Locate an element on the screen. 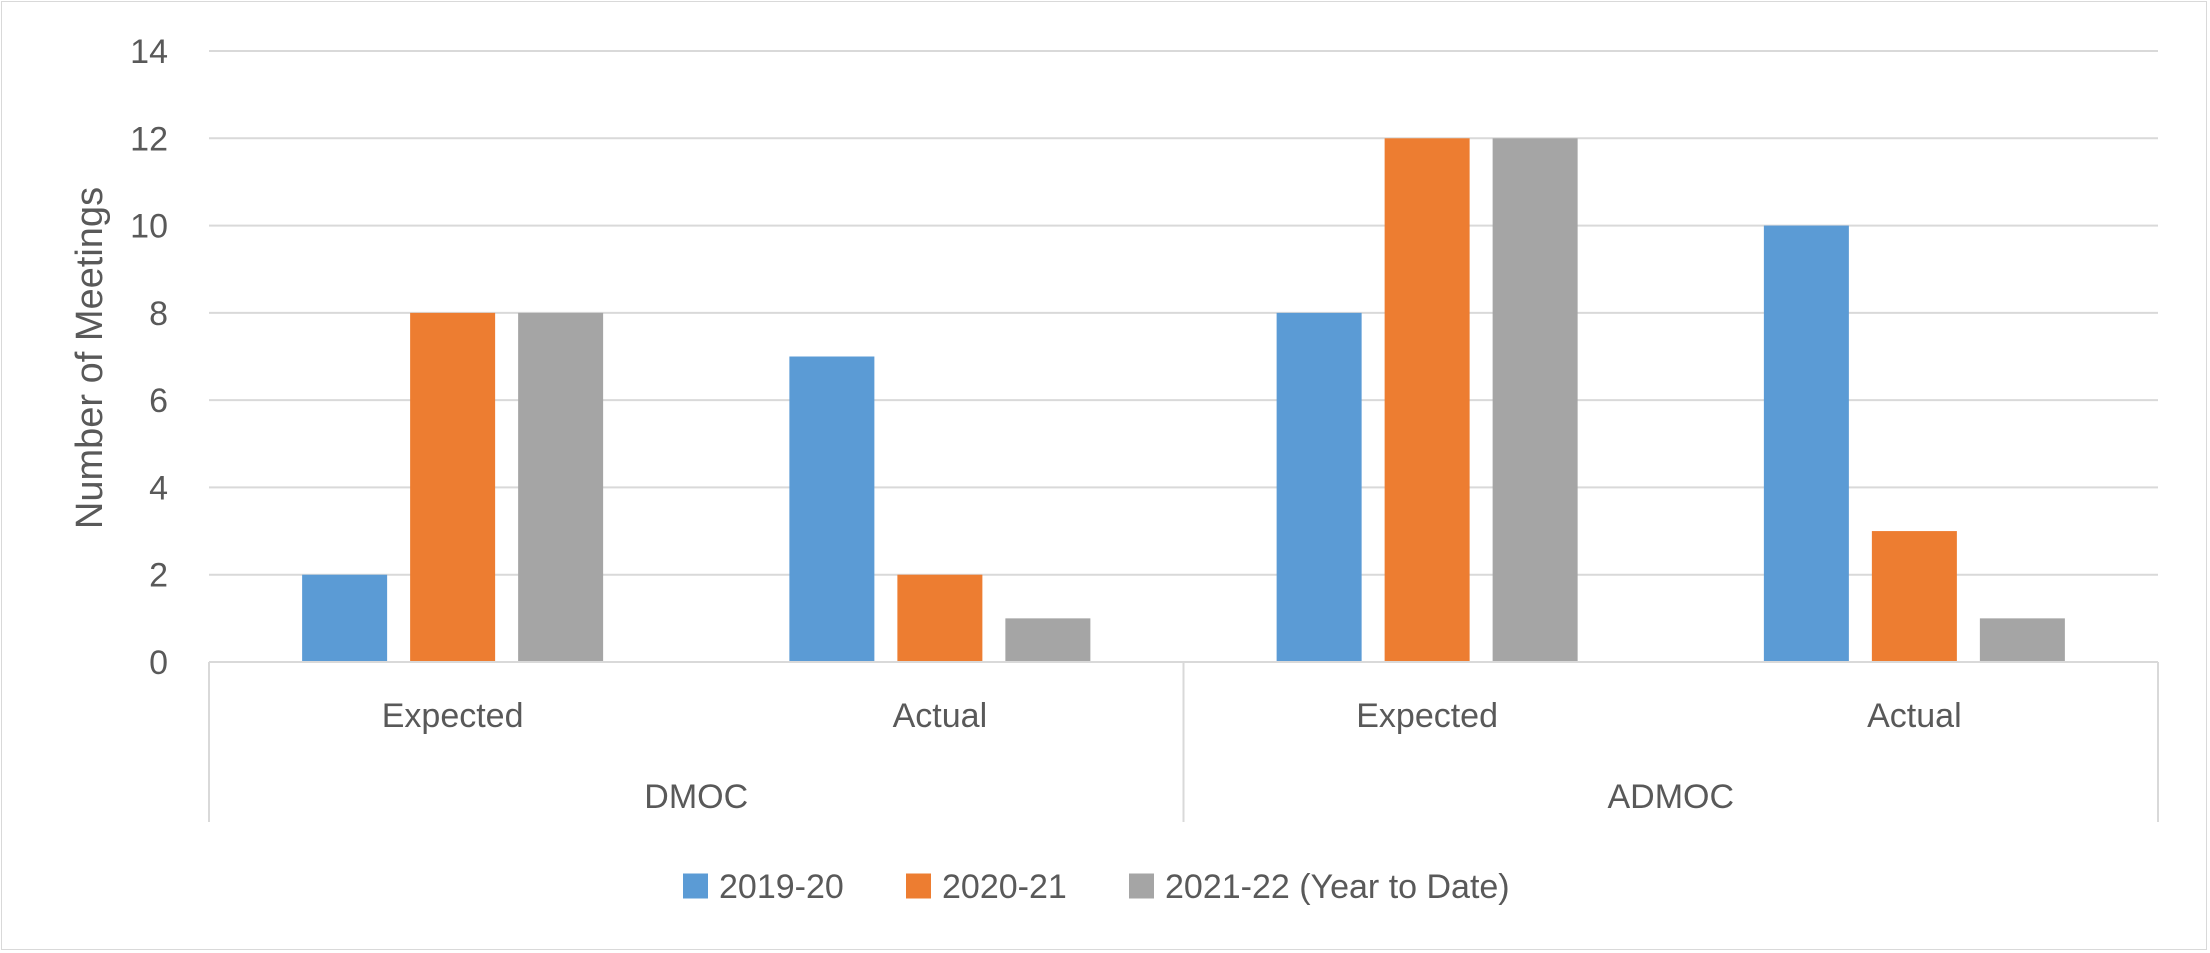 This screenshot has width=2210, height=953. y-axis-title: Number of Meetings is located at coordinates (90, 358).